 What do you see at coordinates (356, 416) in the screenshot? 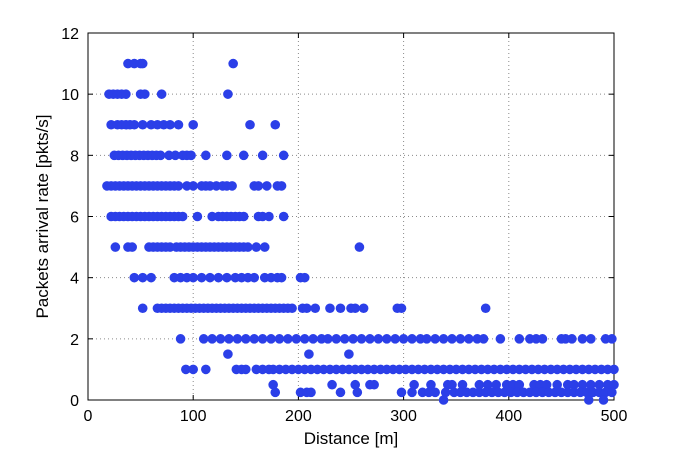
I see `x-tick-labels: 0 100 200 300 400 500` at bounding box center [356, 416].